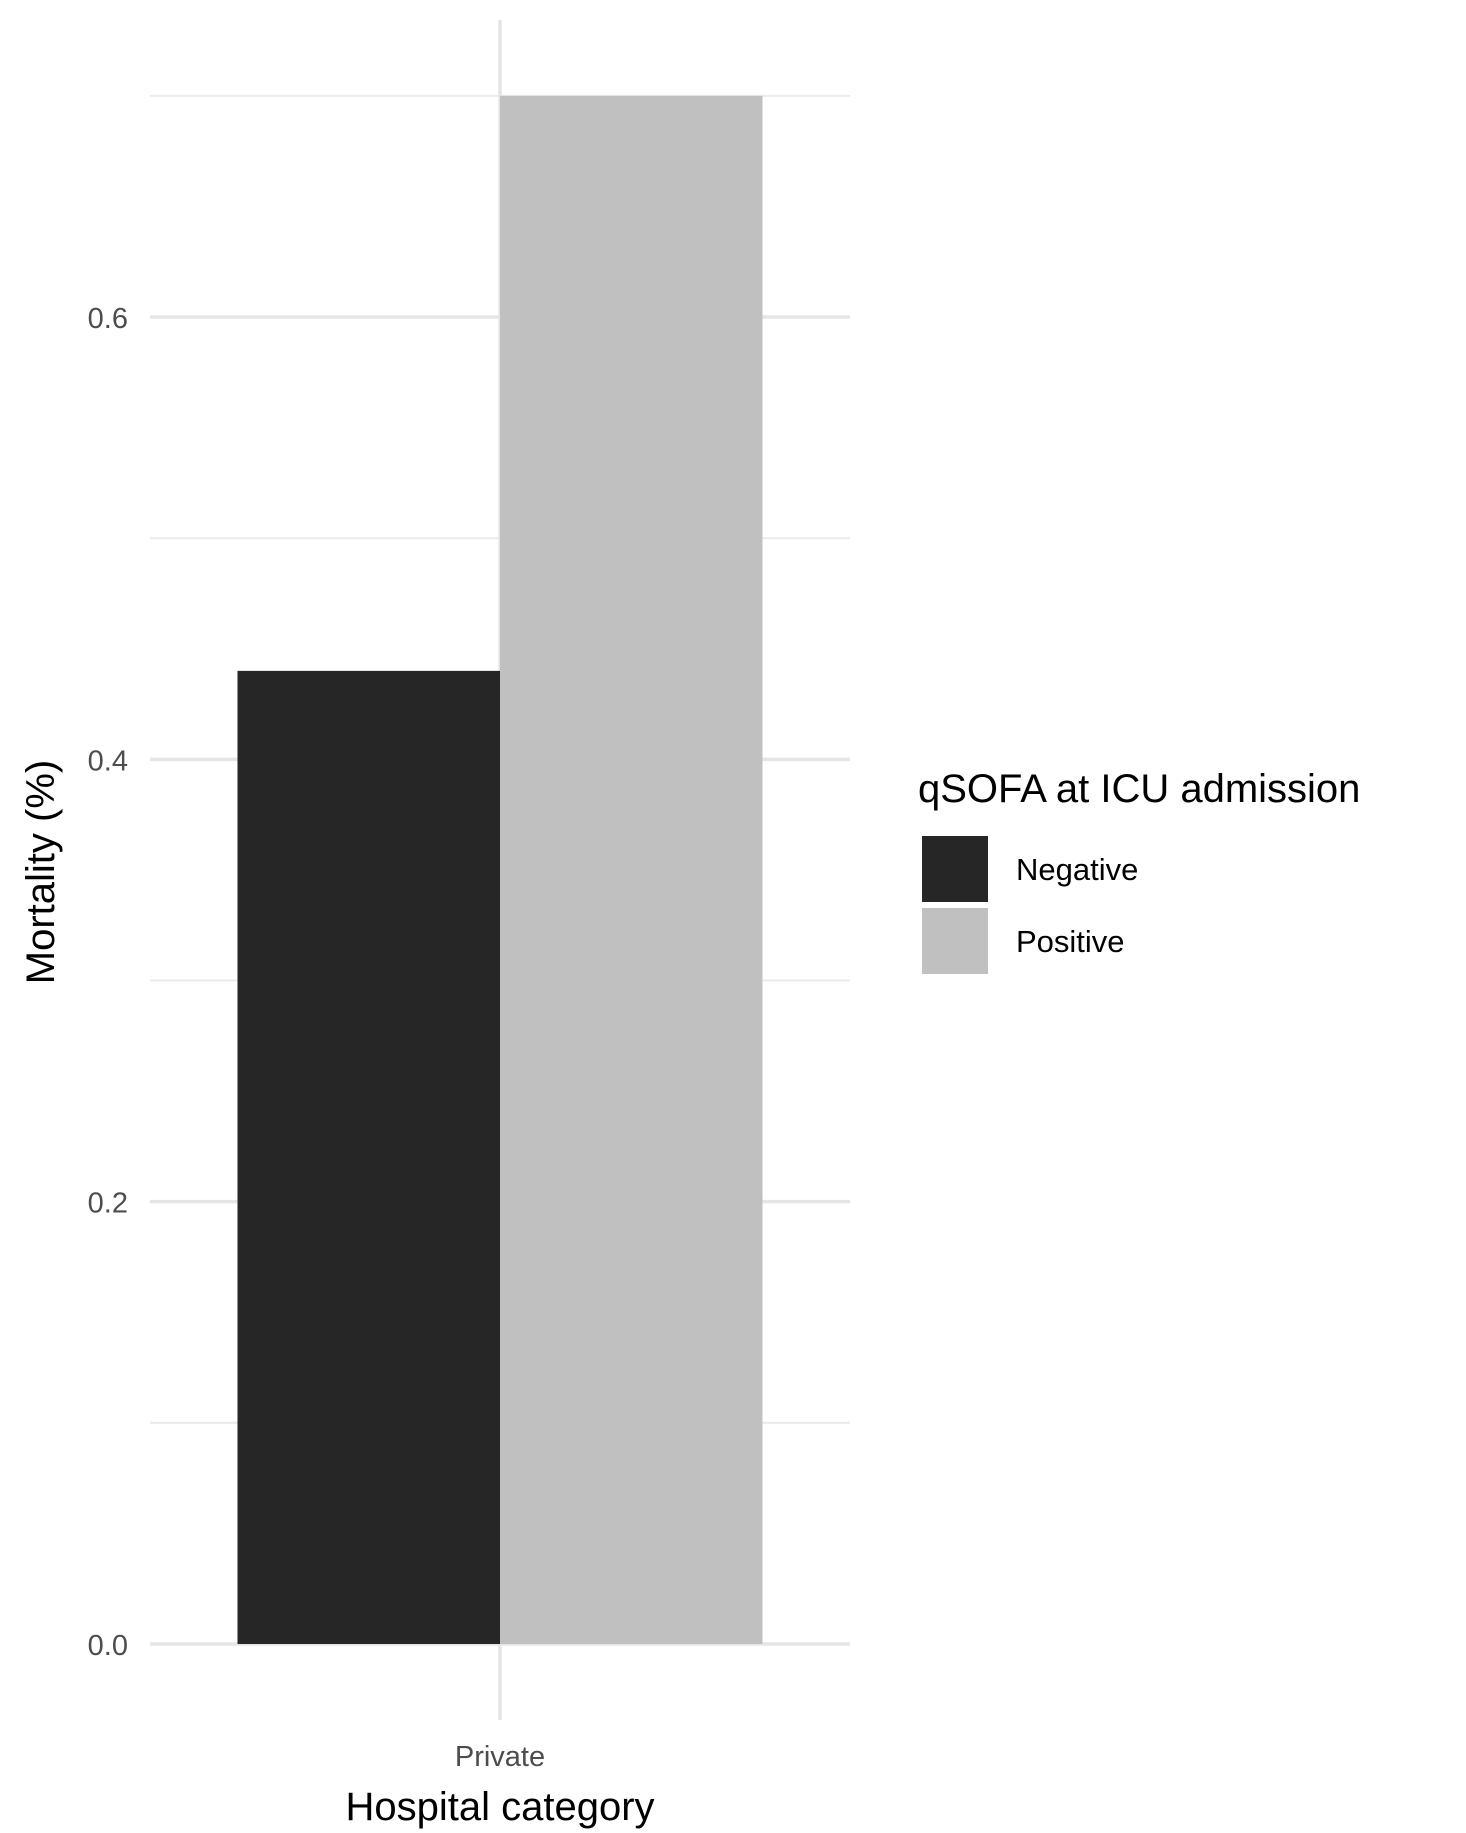 Image resolution: width=1466 pixels, height=1833 pixels. Describe the element at coordinates (955, 869) in the screenshot. I see `legend-key-negative` at that location.